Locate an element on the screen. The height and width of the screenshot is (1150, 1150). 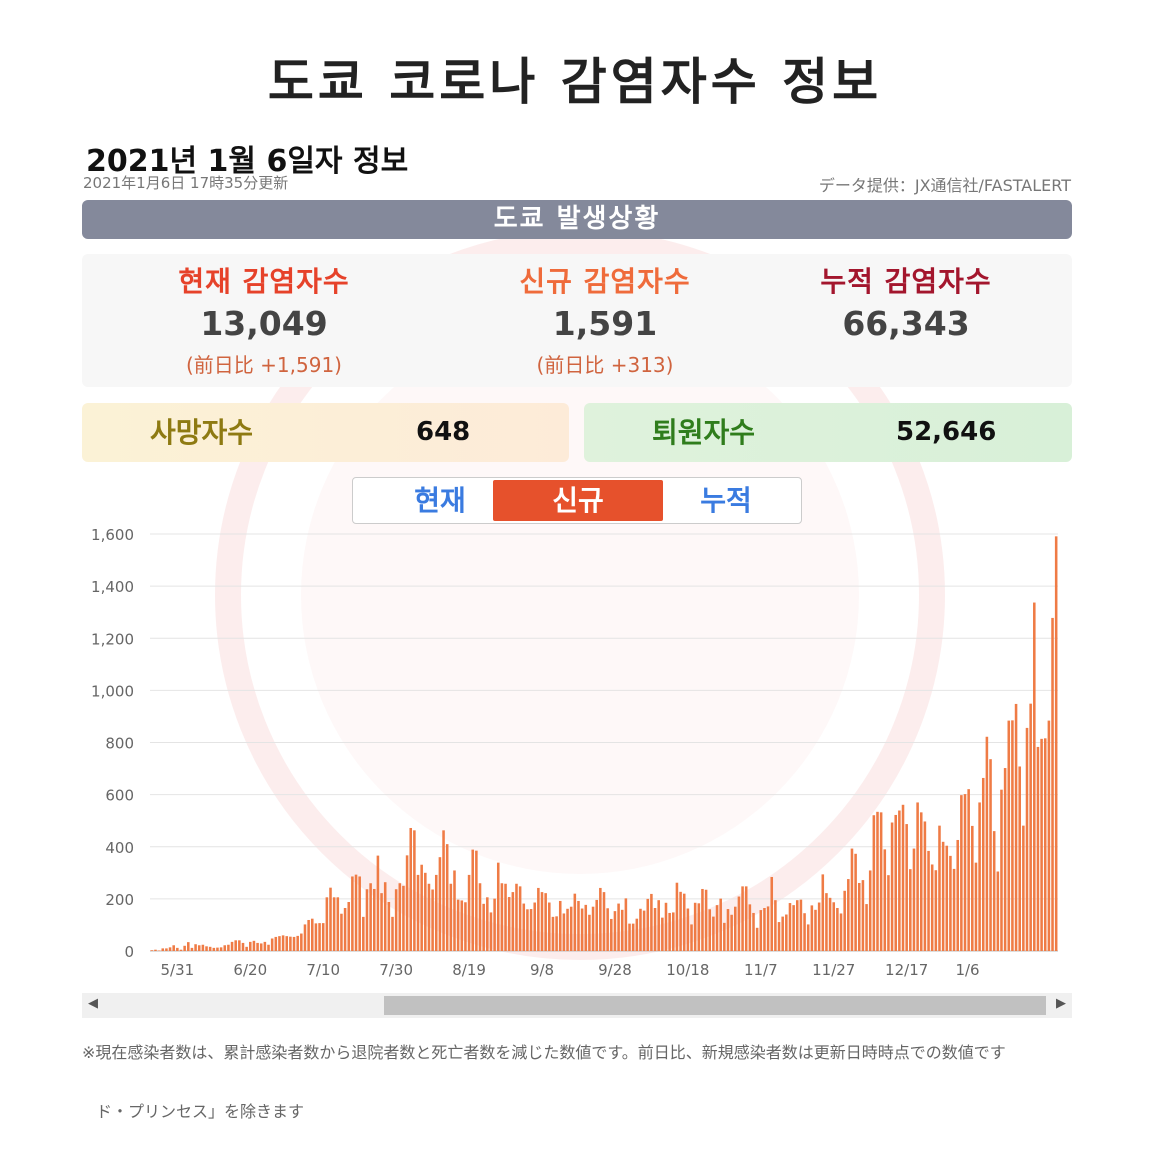
x-tick-label: 9/8 is located at coordinates (542, 970).